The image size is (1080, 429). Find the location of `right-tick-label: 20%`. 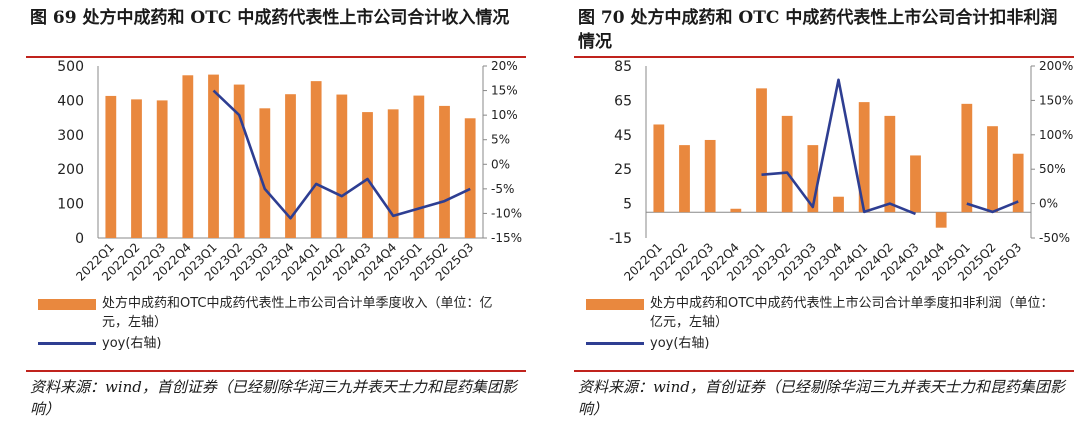

right-tick-label: 20% is located at coordinates (504, 66).